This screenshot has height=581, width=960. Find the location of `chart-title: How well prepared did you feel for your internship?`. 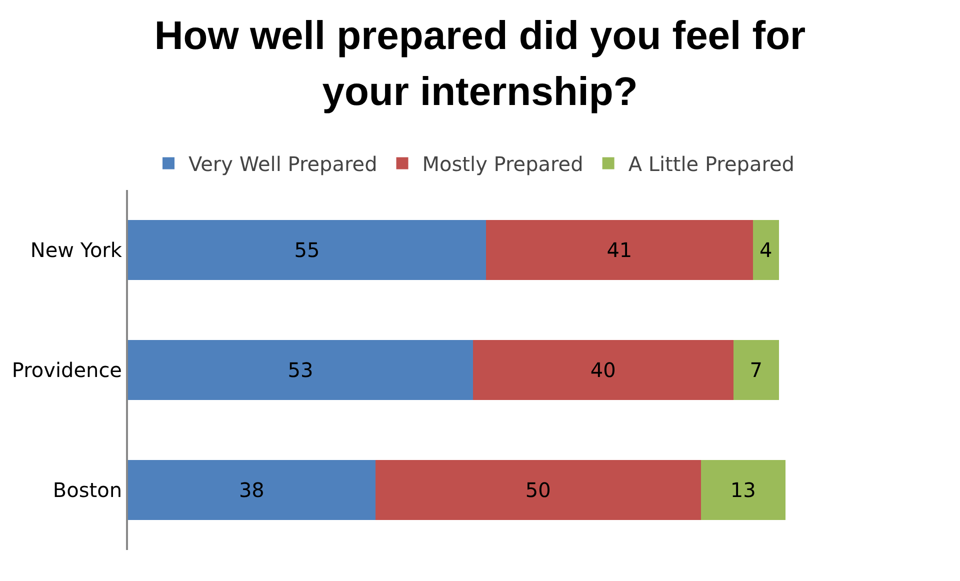

chart-title: How well prepared did you feel for your internship? is located at coordinates (480, 64).